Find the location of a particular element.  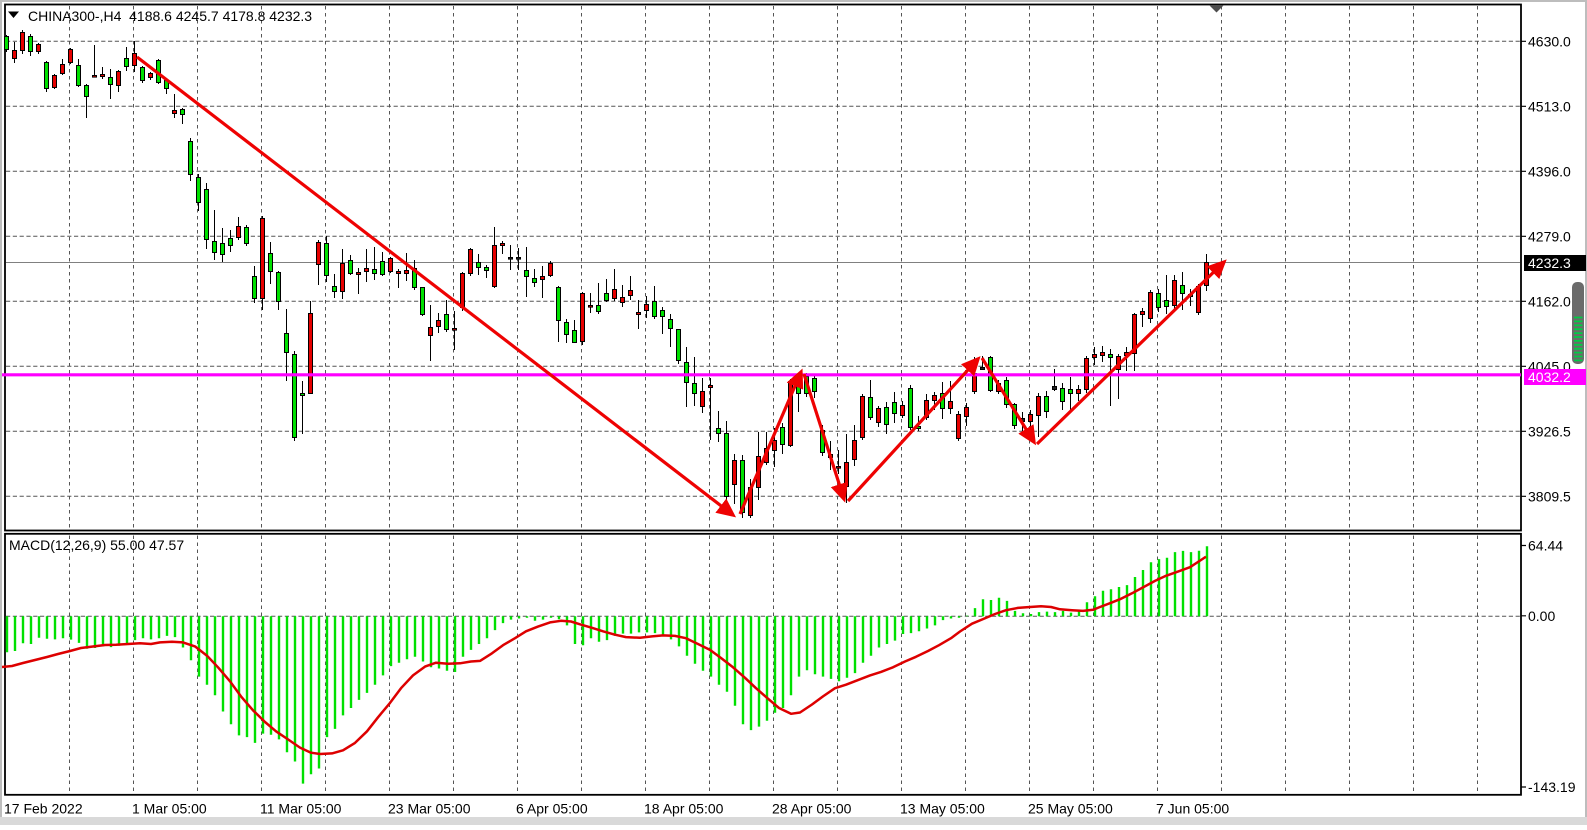

svg-text: MACD(12,26,9) 55.00 47.57 is located at coordinates (96, 545).